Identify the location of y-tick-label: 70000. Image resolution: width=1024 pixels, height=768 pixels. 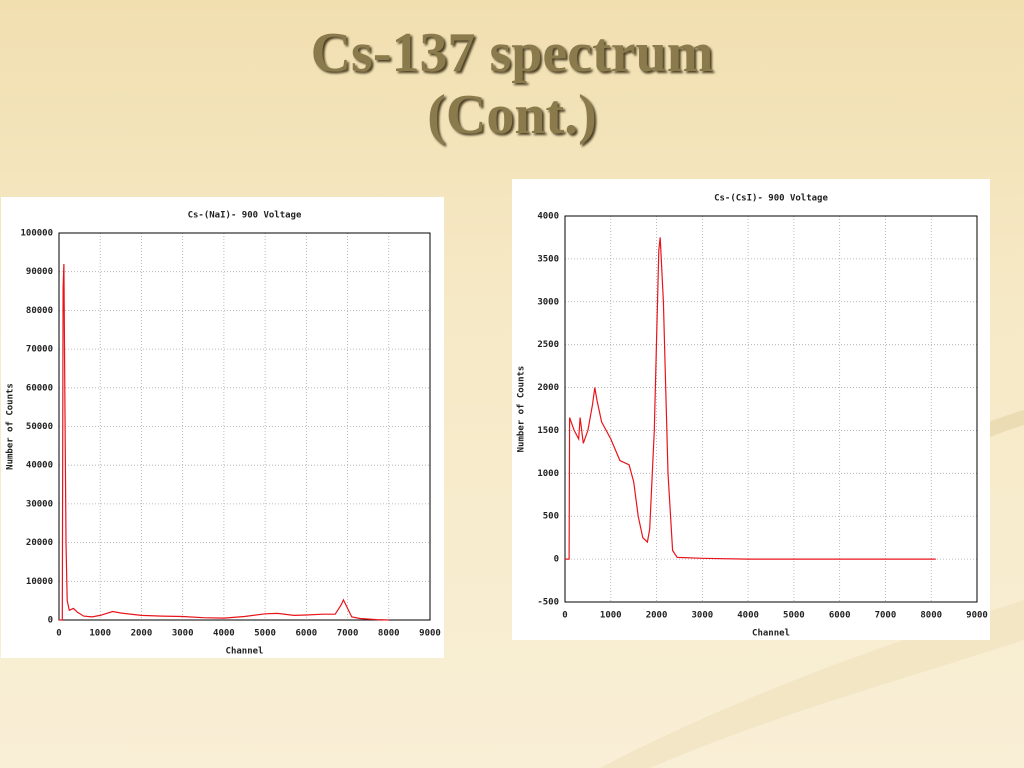
(39, 350).